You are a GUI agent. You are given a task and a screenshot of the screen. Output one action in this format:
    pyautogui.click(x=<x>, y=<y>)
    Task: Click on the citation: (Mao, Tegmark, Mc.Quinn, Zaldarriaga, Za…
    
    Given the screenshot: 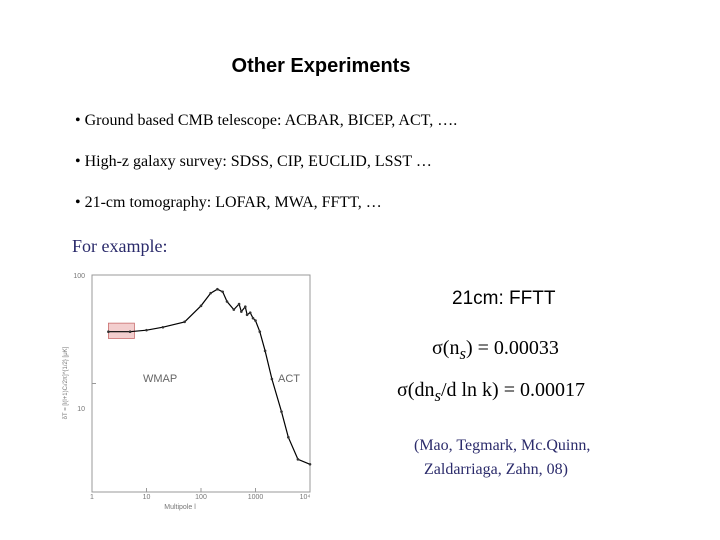 What is the action you would take?
    pyautogui.click(x=502, y=458)
    